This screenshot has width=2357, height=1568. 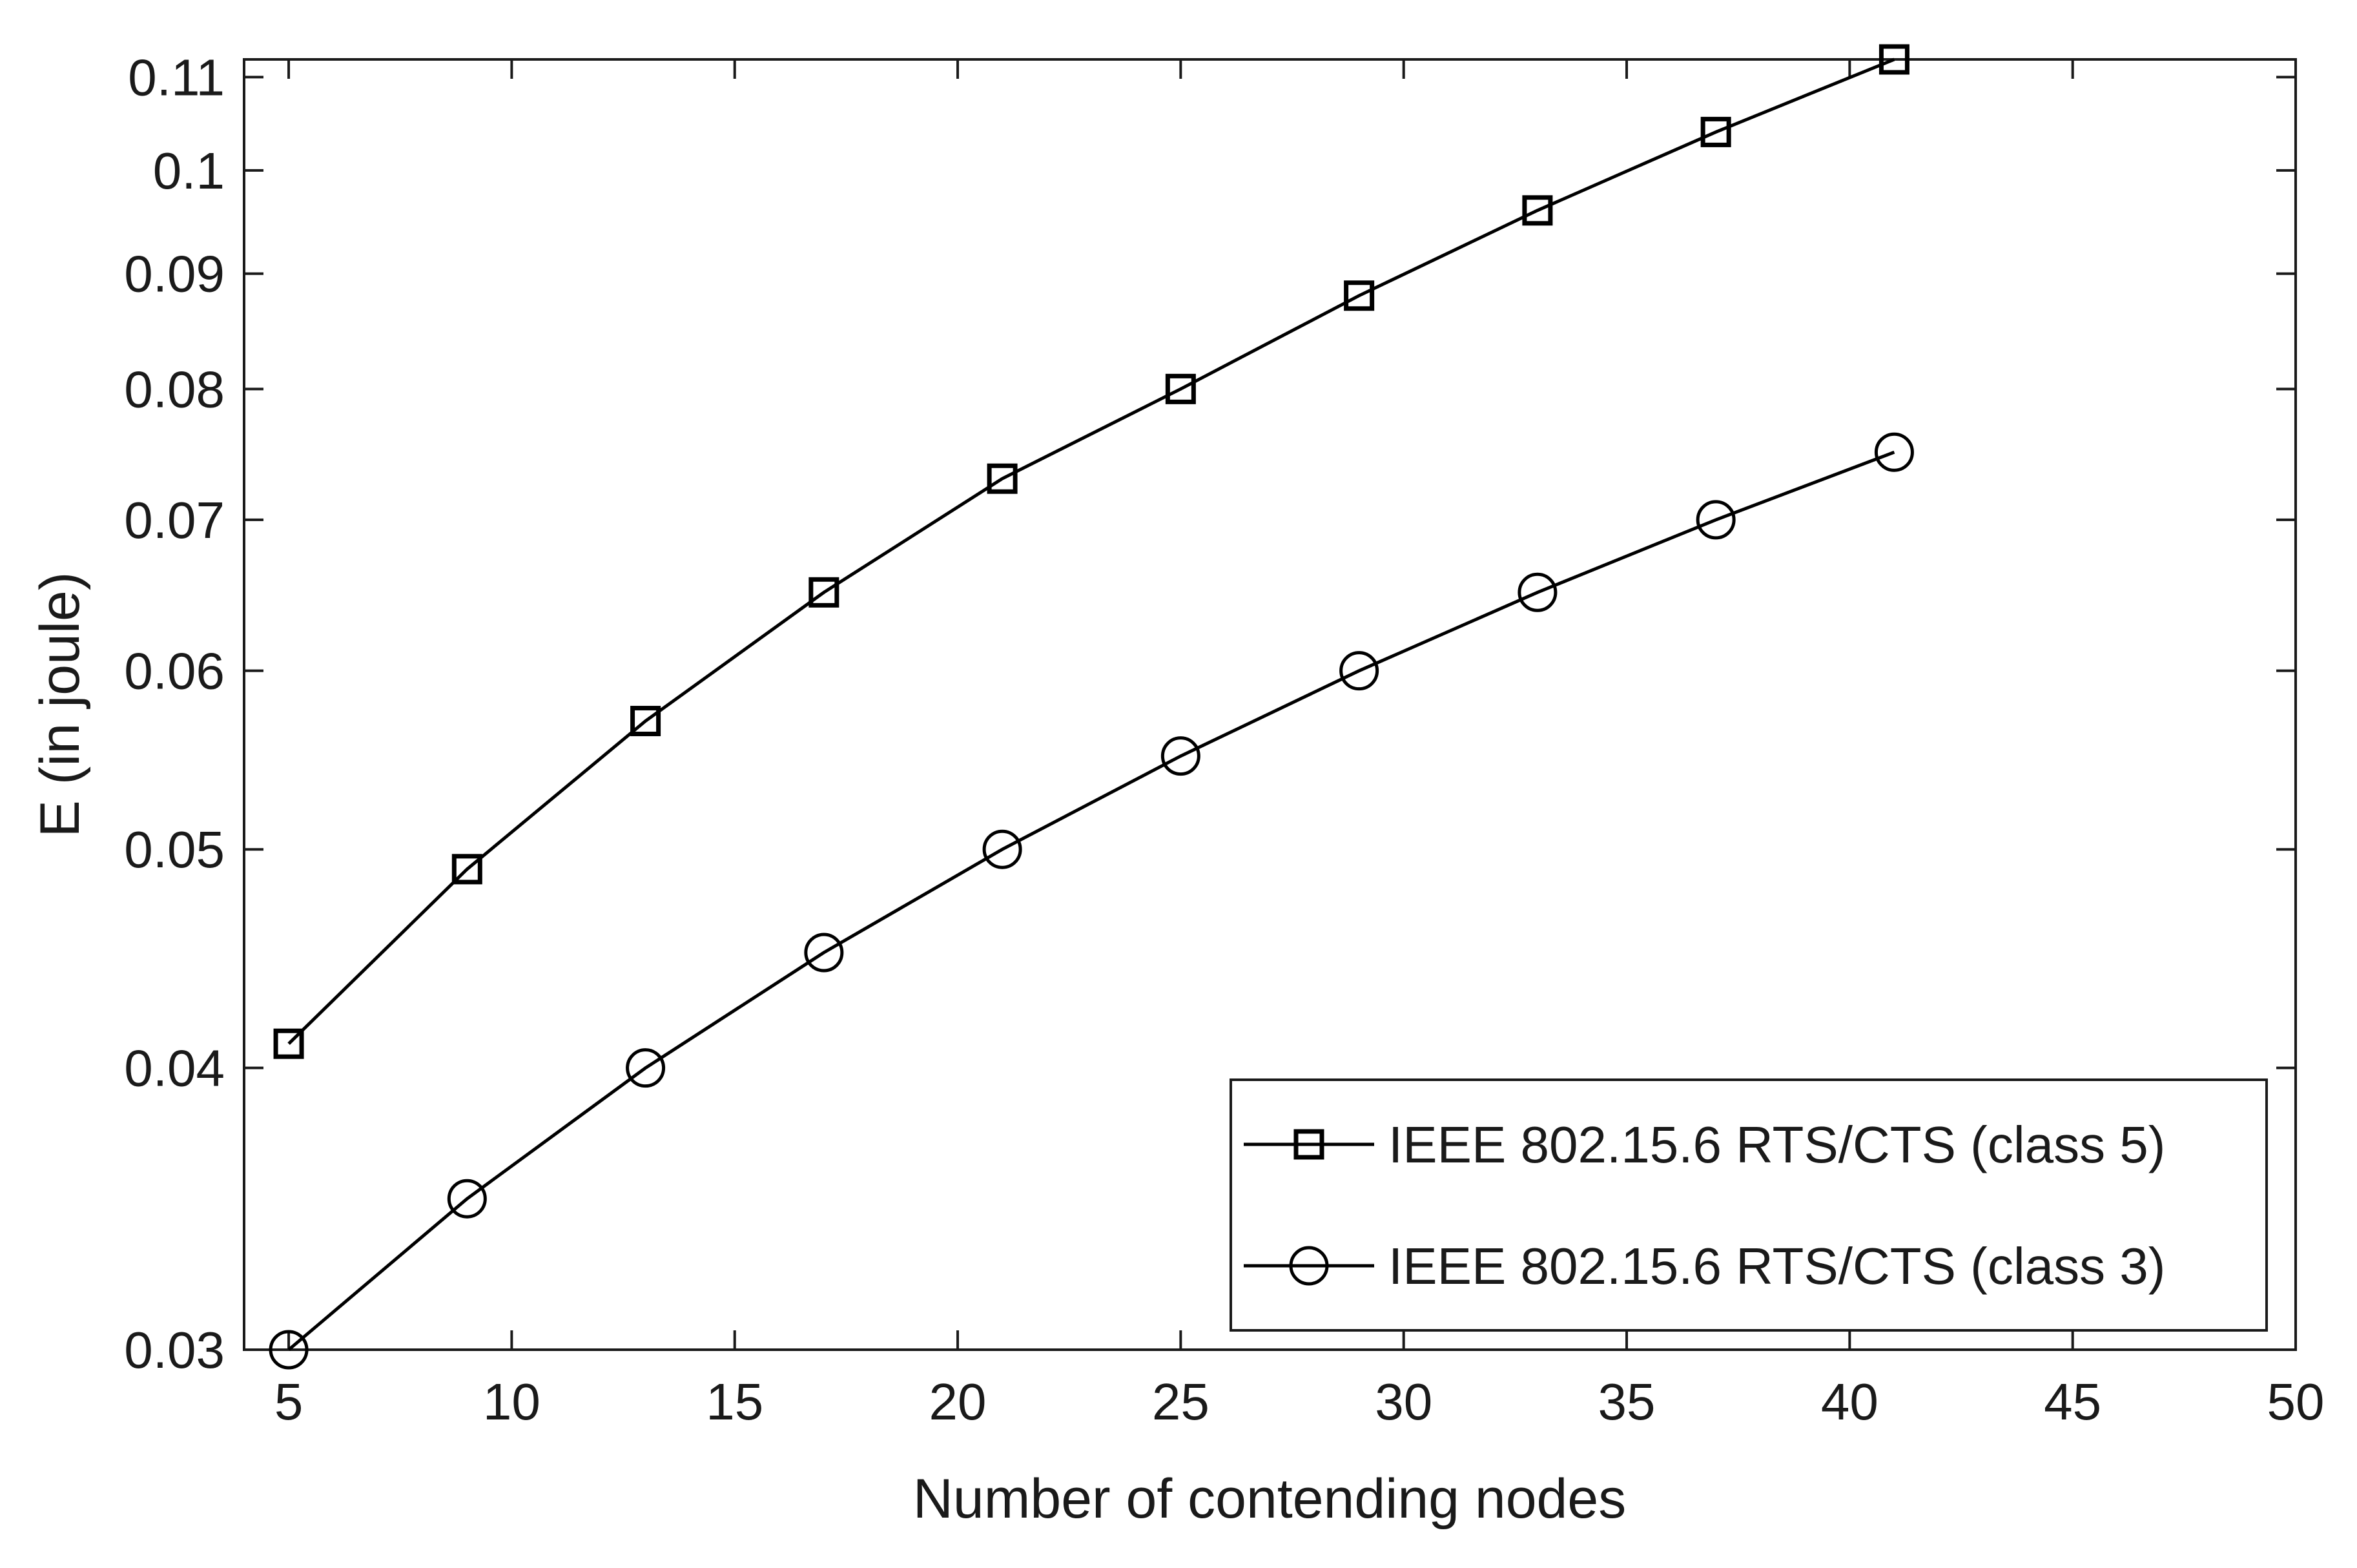 What do you see at coordinates (174, 1350) in the screenshot?
I see `y-tick-label: 0.03` at bounding box center [174, 1350].